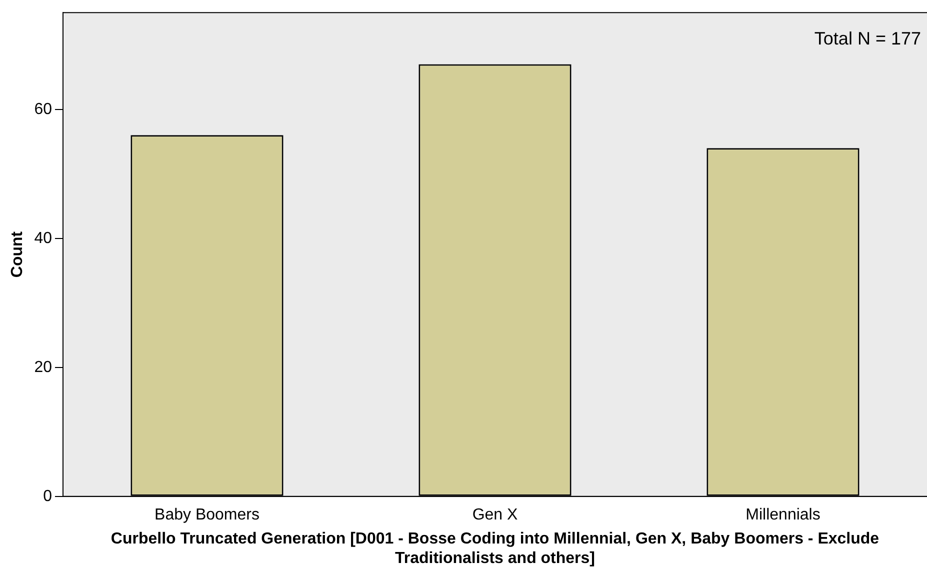 This screenshot has width=927, height=576. What do you see at coordinates (495, 515) in the screenshot?
I see `x-tick-label: Gen X` at bounding box center [495, 515].